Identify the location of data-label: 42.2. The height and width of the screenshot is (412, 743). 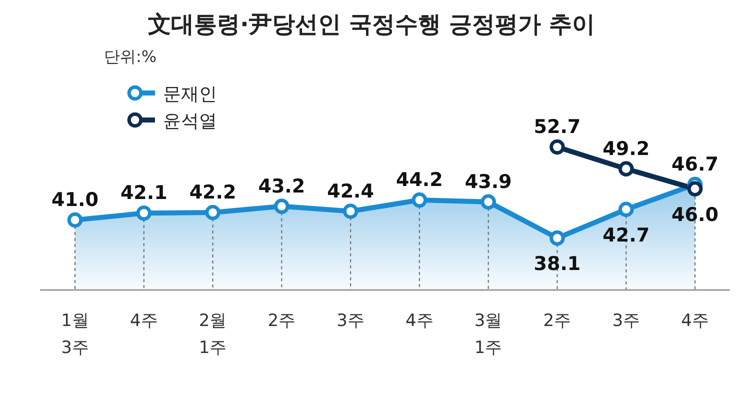
(212, 193).